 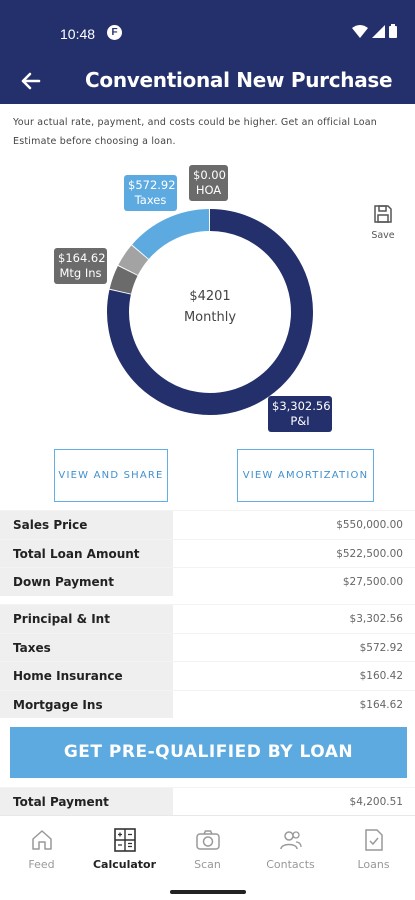 I want to click on donut-slice-p-i, so click(x=210, y=312).